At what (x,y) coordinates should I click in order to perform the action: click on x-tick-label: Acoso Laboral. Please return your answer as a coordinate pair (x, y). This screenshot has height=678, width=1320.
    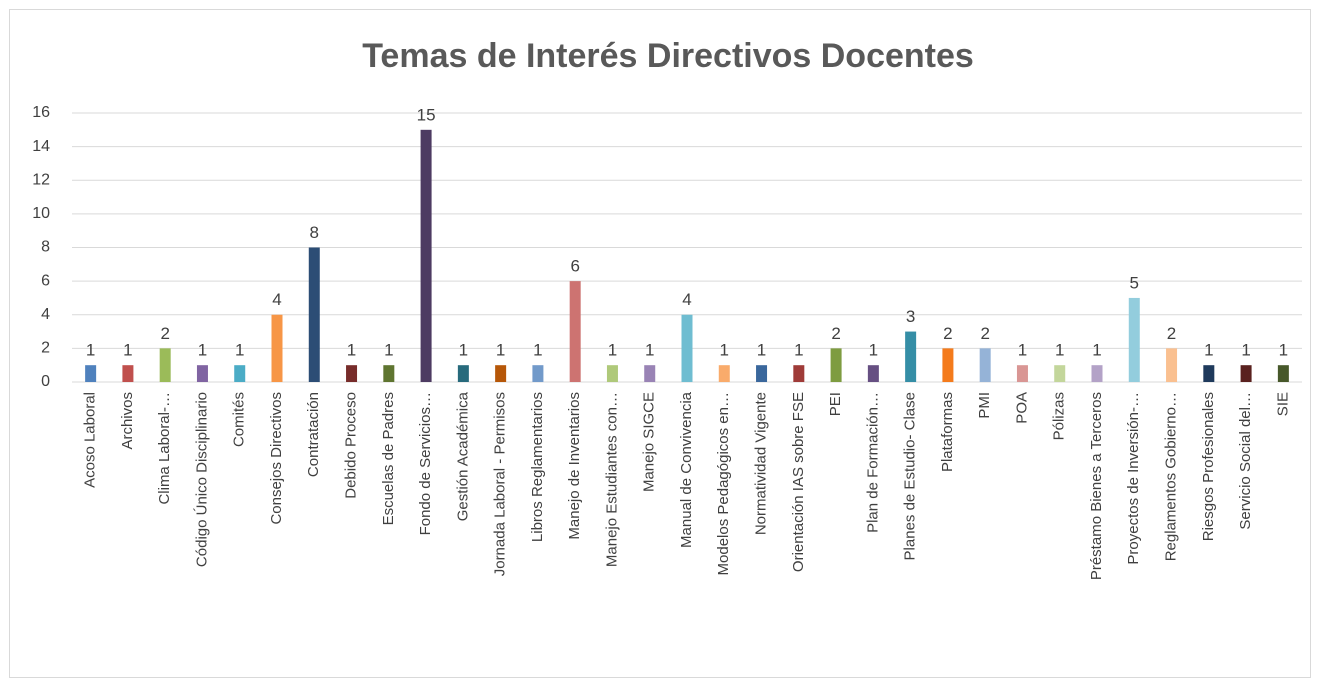
    Looking at the image, I should click on (90, 440).